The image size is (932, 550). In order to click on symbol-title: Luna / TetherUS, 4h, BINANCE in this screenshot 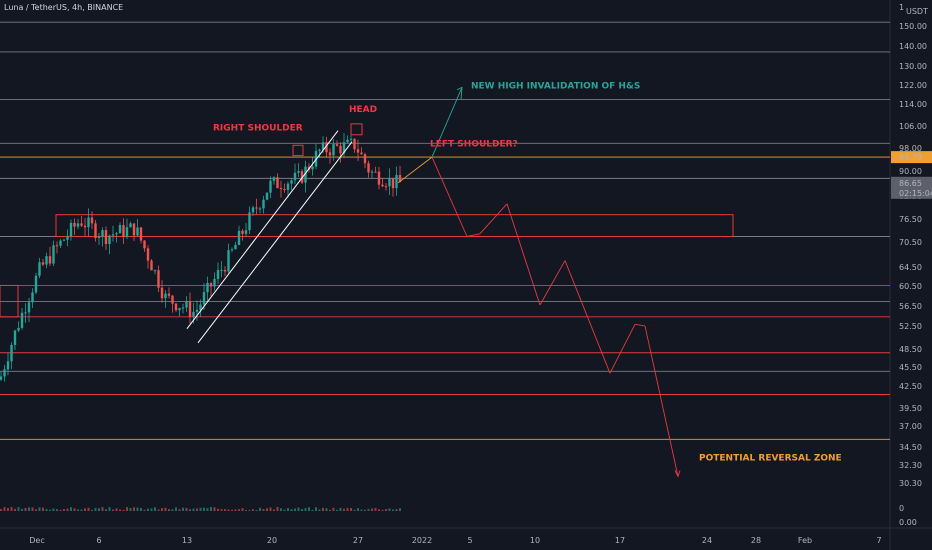, I will do `click(64, 7)`.